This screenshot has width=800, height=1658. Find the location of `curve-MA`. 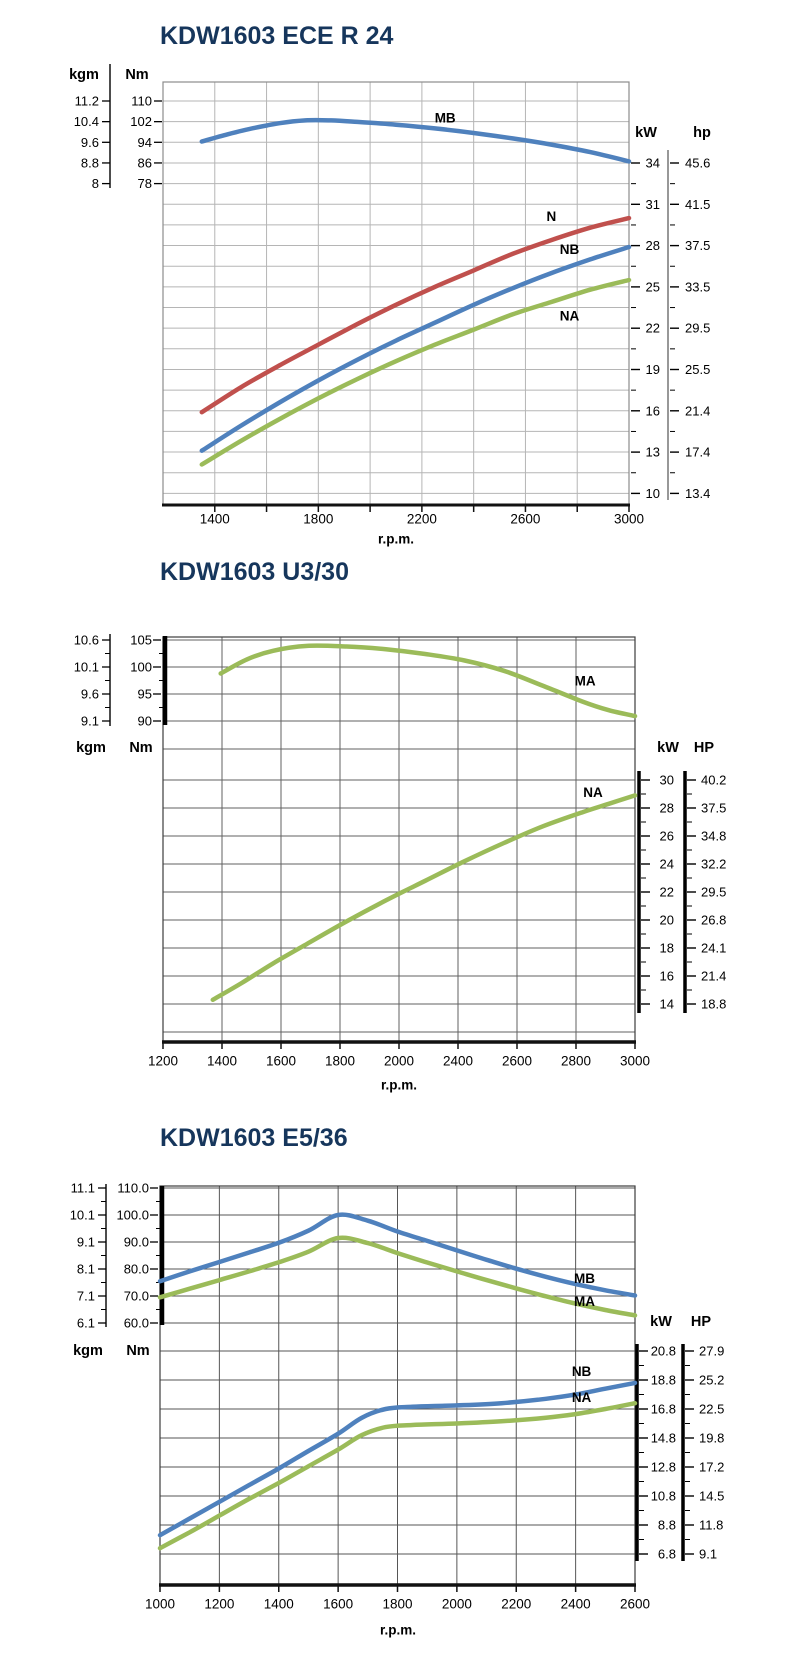

curve-MA is located at coordinates (397, 1276).